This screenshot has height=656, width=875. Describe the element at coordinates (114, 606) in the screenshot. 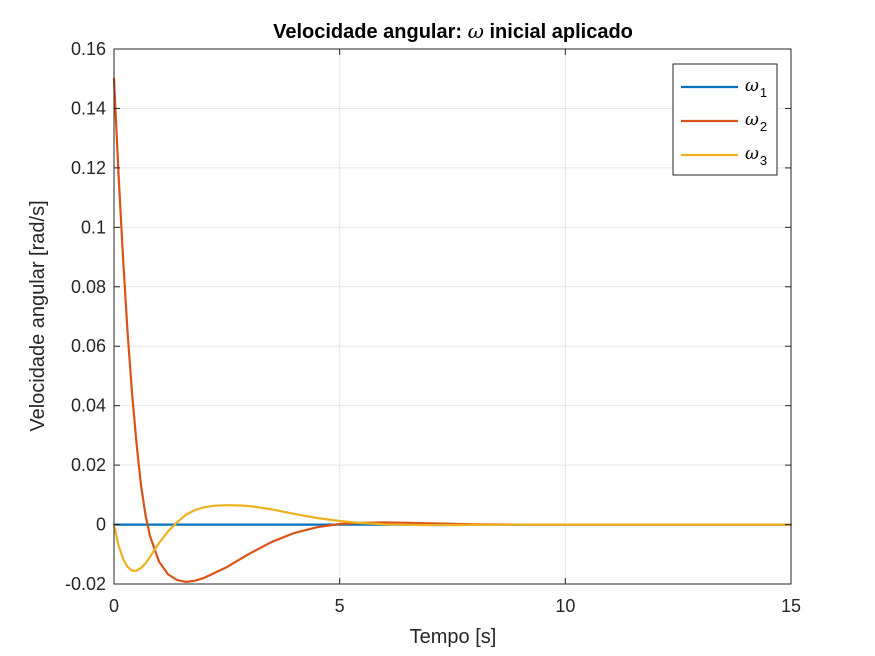

I see `x-tick-label: 0` at that location.